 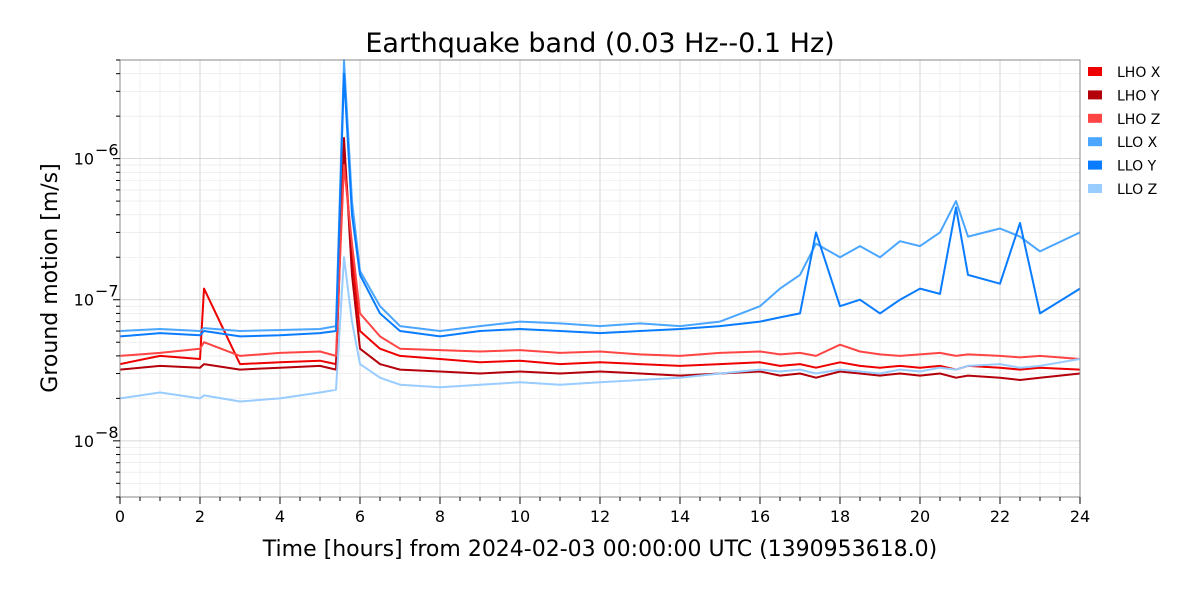 What do you see at coordinates (1000, 516) in the screenshot?
I see `x-tick-label: 22` at bounding box center [1000, 516].